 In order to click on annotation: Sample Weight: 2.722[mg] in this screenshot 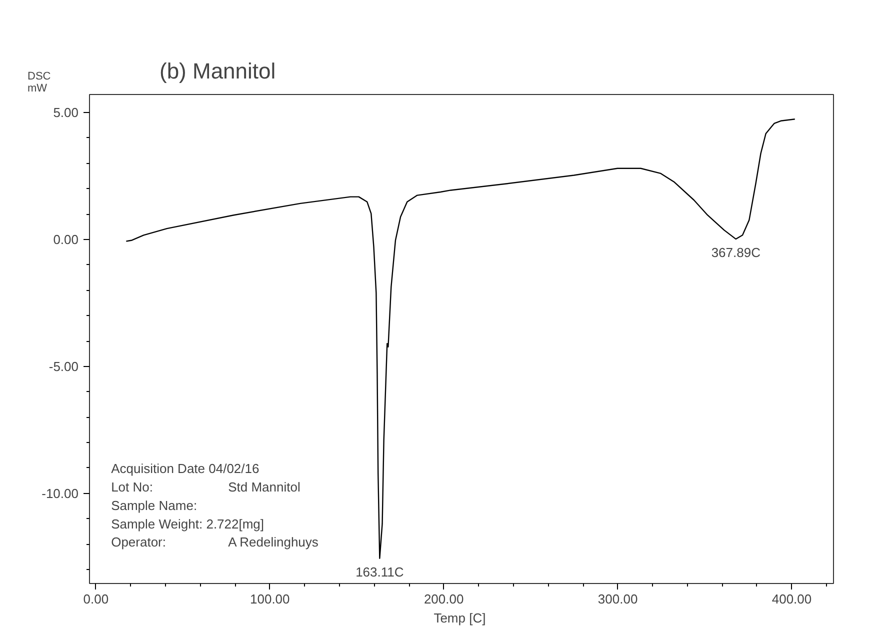, I will do `click(187, 524)`.